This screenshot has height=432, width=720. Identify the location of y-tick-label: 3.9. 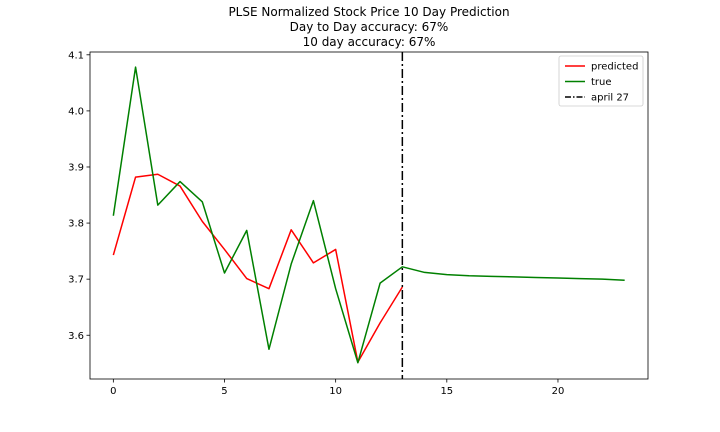
(76, 167).